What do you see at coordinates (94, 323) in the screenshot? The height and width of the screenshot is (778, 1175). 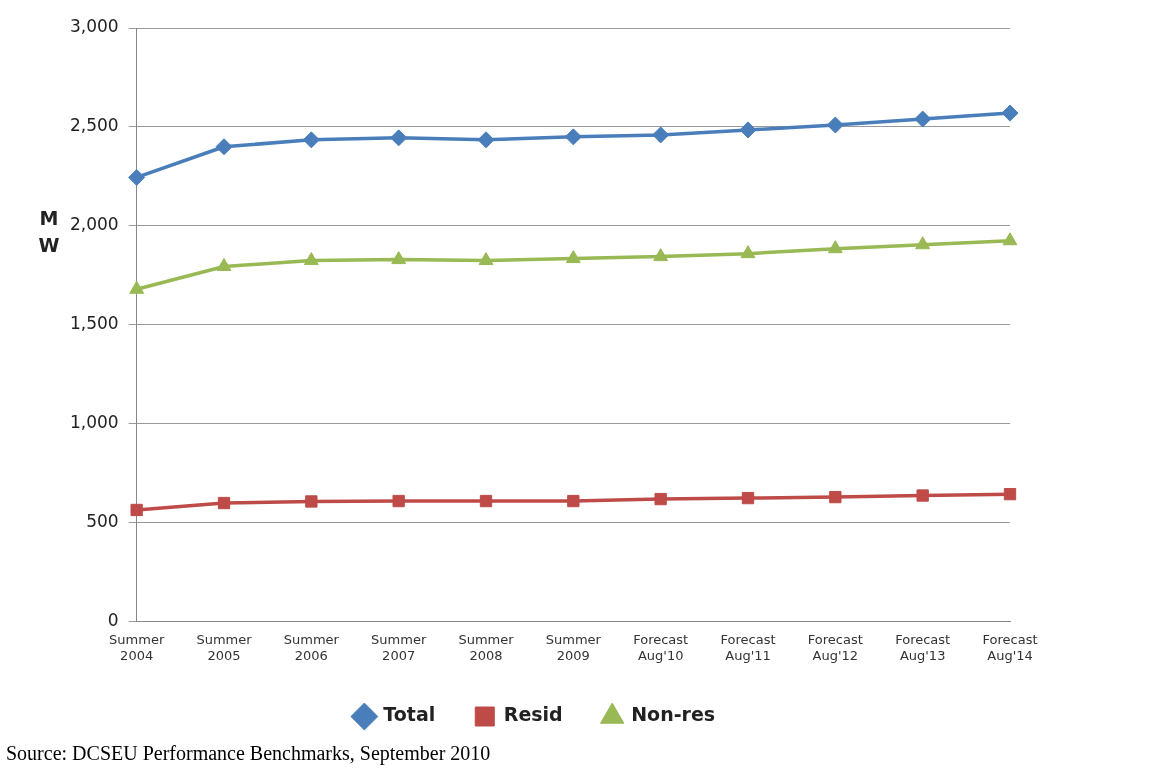 I see `y-tick-label: 1,500` at bounding box center [94, 323].